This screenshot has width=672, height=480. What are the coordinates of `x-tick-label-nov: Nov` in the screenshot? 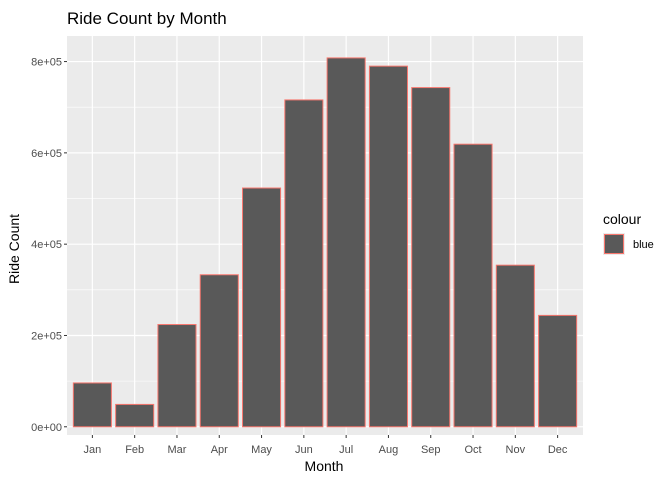 It's located at (516, 450).